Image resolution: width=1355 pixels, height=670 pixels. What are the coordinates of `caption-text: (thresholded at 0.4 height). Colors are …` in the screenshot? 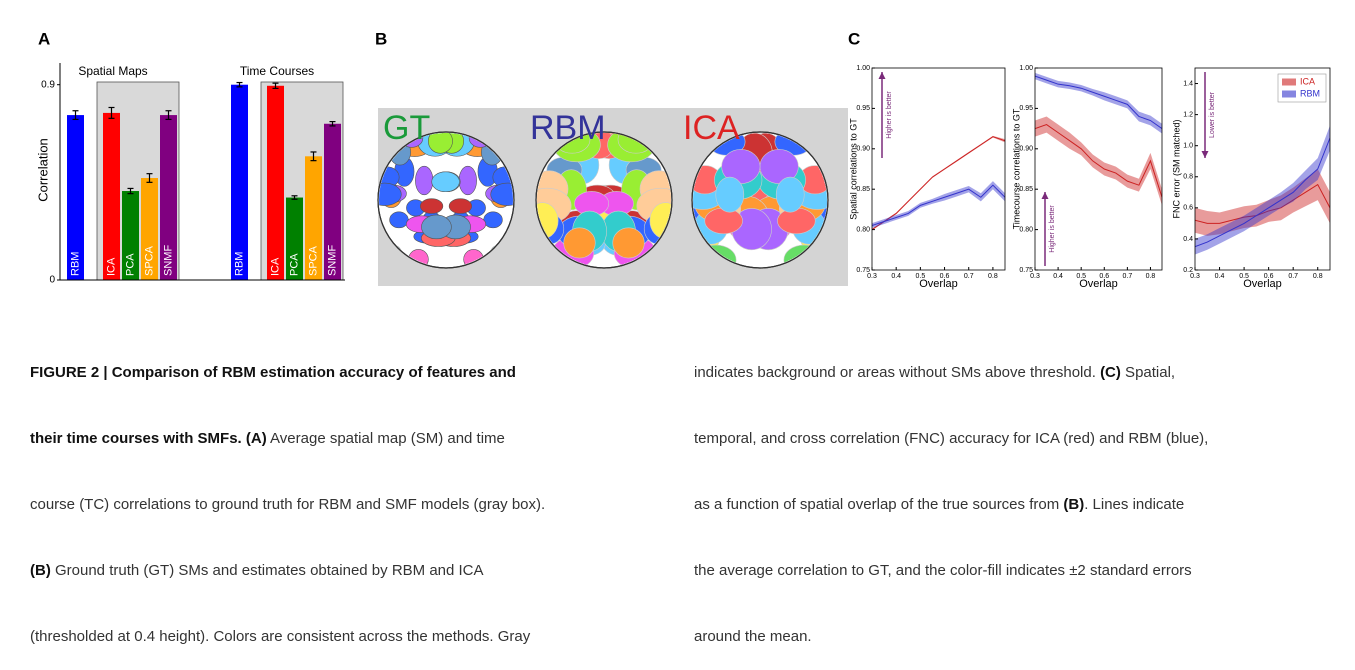 It's located at (280, 636).